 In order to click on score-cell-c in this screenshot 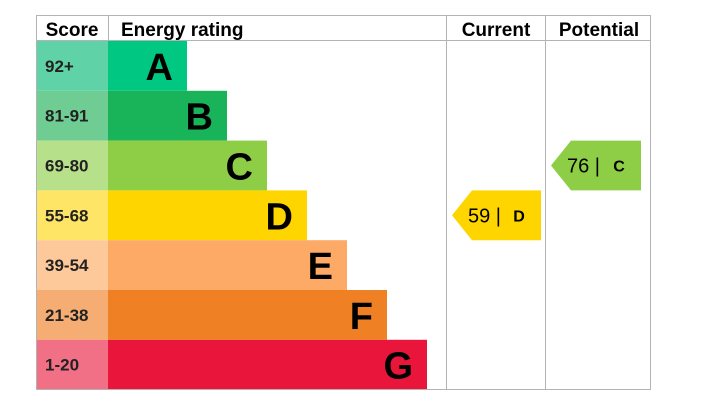, I will do `click(72, 165)`.